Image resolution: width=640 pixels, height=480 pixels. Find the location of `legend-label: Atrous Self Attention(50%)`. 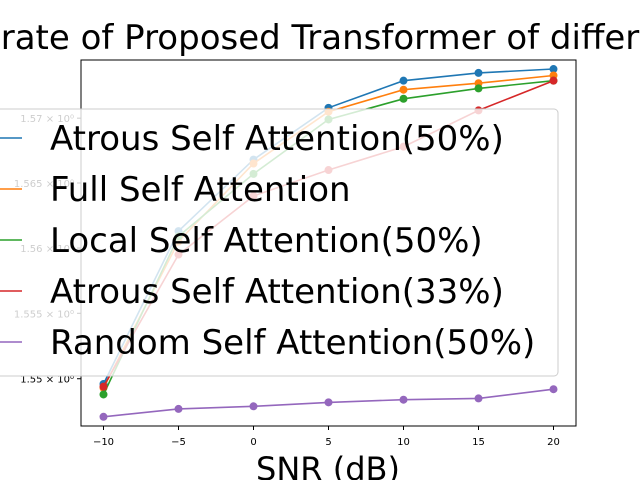

legend-label: Atrous Self Attention(50%) is located at coordinates (277, 139).